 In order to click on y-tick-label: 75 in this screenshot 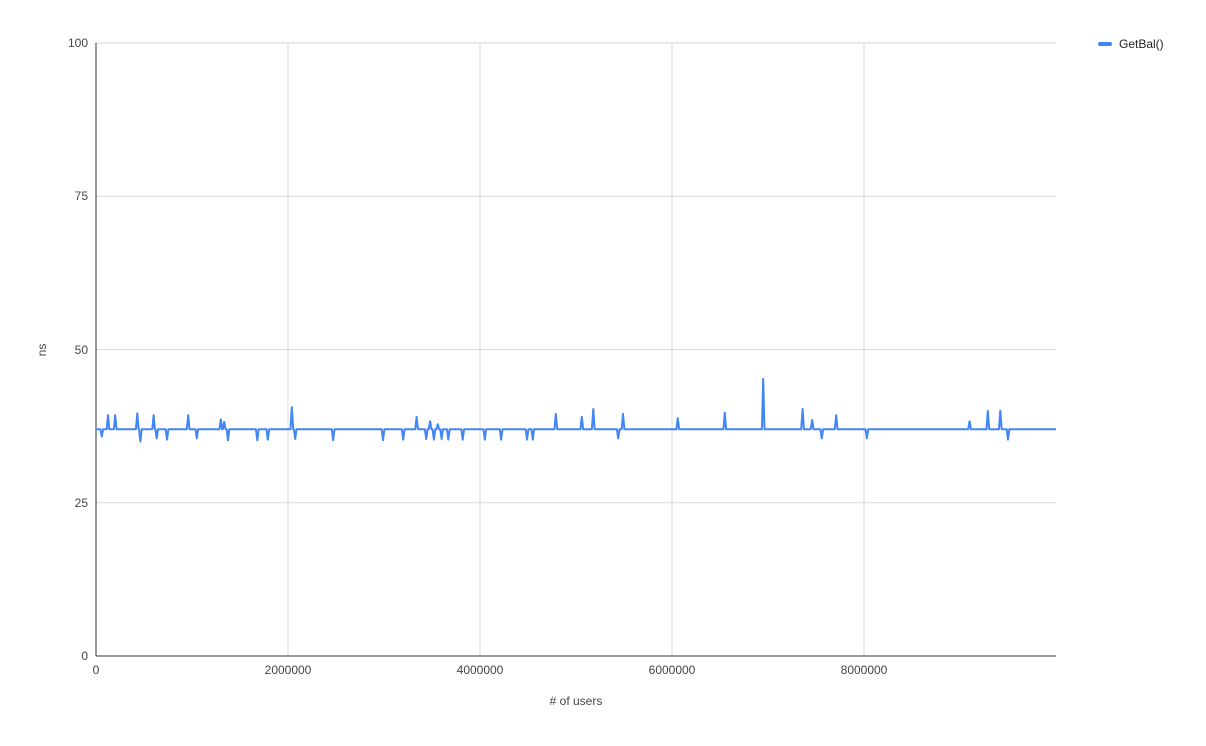, I will do `click(81, 196)`.